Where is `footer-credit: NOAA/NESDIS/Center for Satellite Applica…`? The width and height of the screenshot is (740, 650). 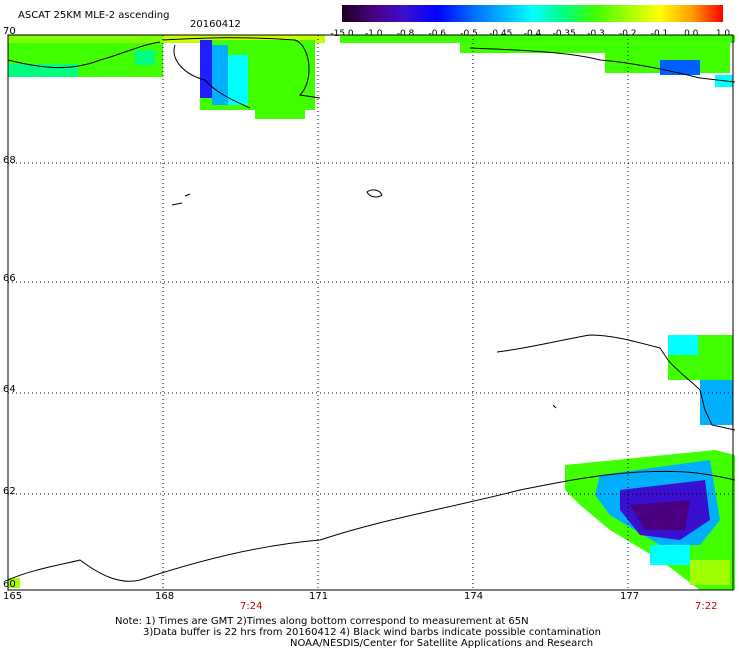 footer-credit: NOAA/NESDIS/Center for Satellite Applica… is located at coordinates (442, 643).